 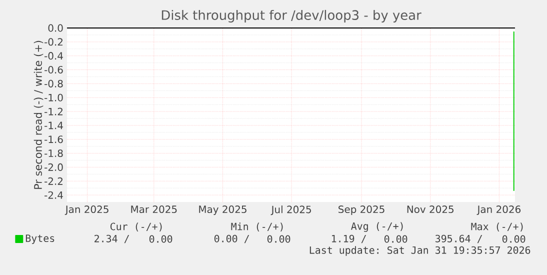 I want to click on text: 2.34 /, so click(x=112, y=239).